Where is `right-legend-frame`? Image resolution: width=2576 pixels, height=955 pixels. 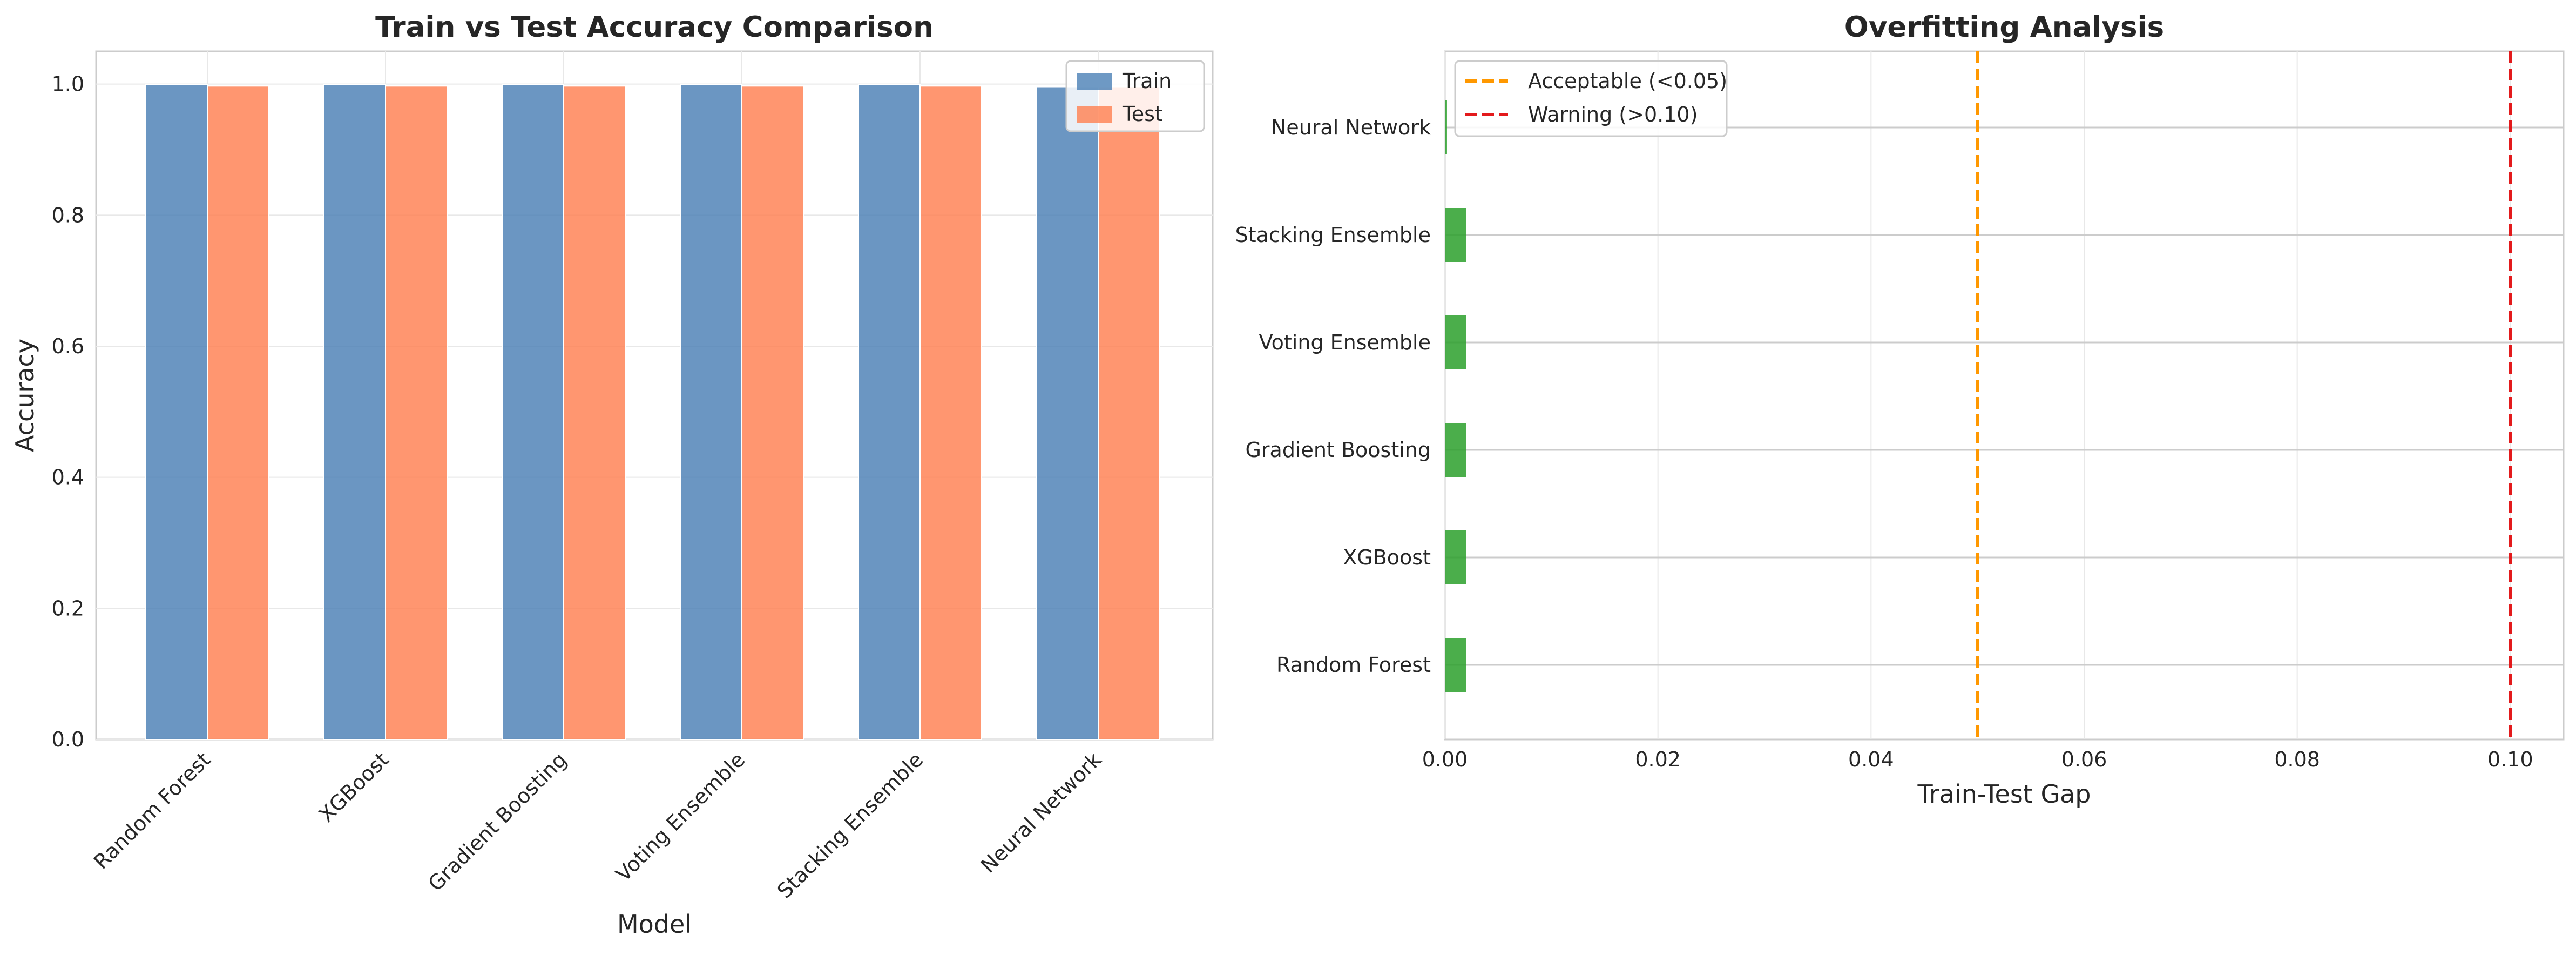 right-legend-frame is located at coordinates (1591, 98).